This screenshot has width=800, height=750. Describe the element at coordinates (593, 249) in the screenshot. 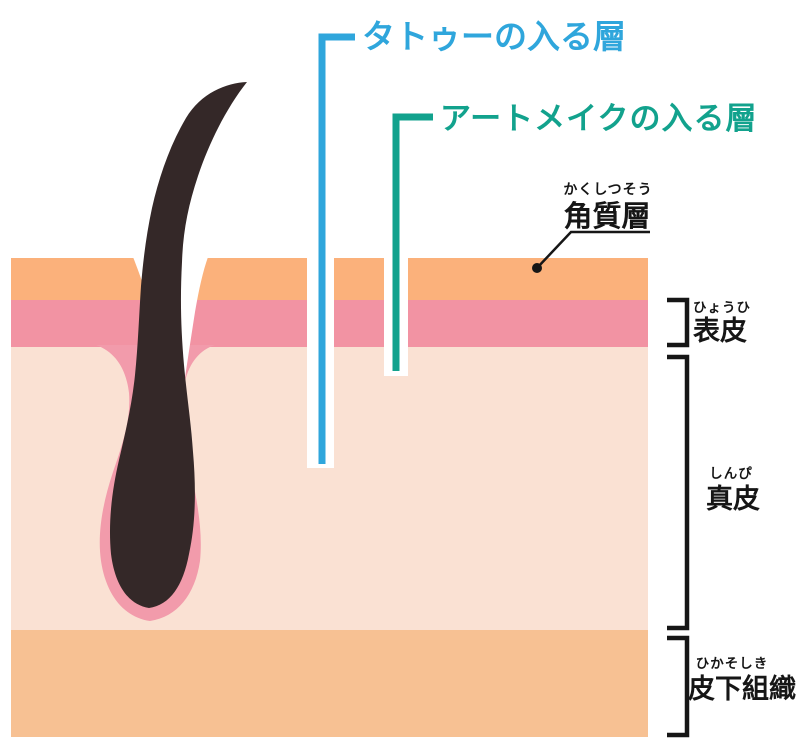

I see `stratum-corneum-pointer-line` at that location.